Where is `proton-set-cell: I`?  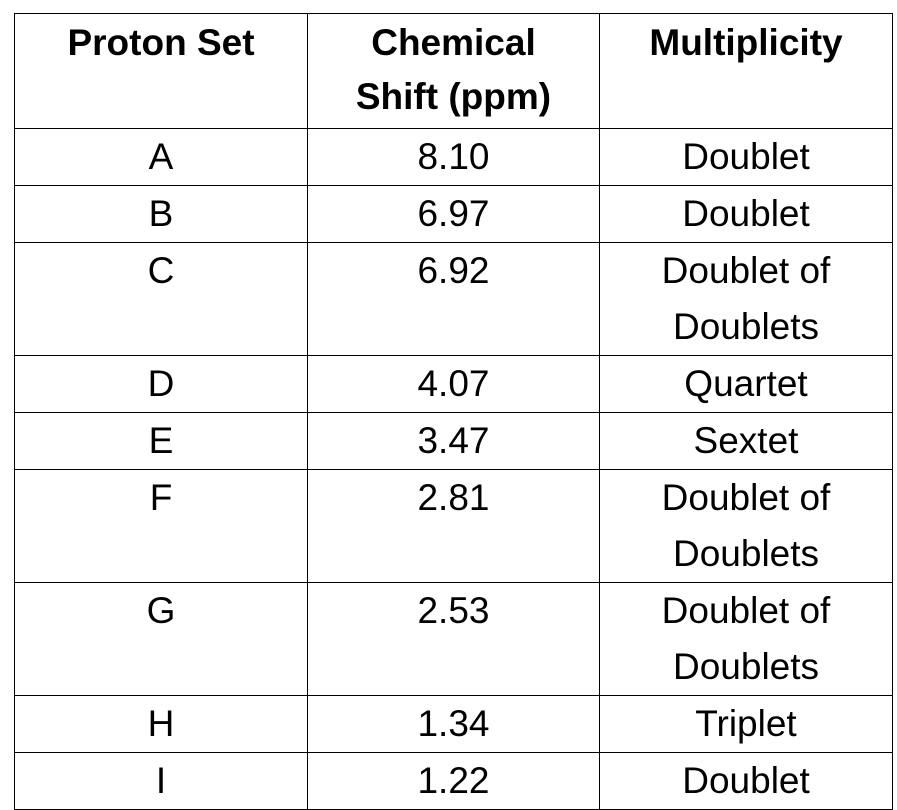
proton-set-cell: I is located at coordinates (161, 781).